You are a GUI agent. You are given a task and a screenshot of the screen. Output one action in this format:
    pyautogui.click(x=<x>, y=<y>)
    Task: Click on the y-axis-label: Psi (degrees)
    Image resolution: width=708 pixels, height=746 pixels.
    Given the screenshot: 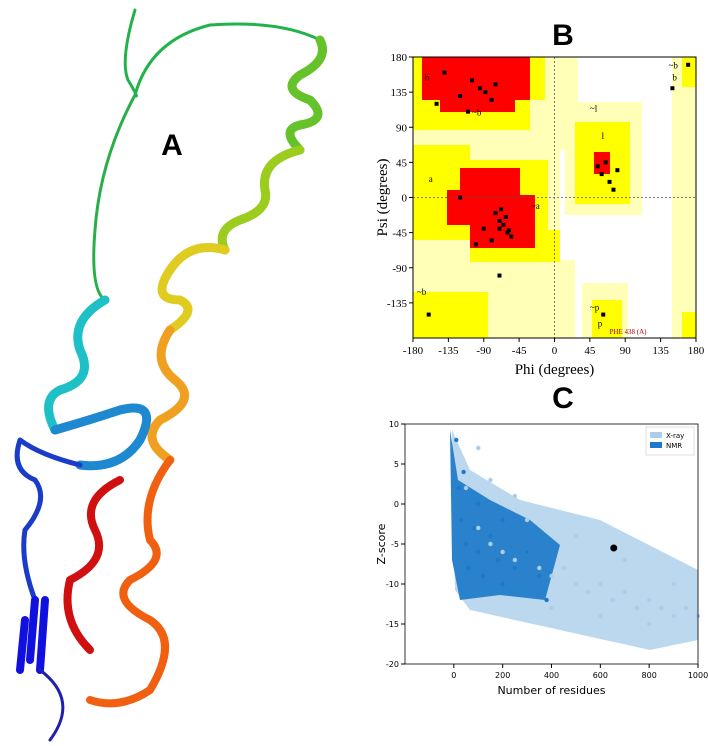 What is the action you would take?
    pyautogui.click(x=383, y=198)
    